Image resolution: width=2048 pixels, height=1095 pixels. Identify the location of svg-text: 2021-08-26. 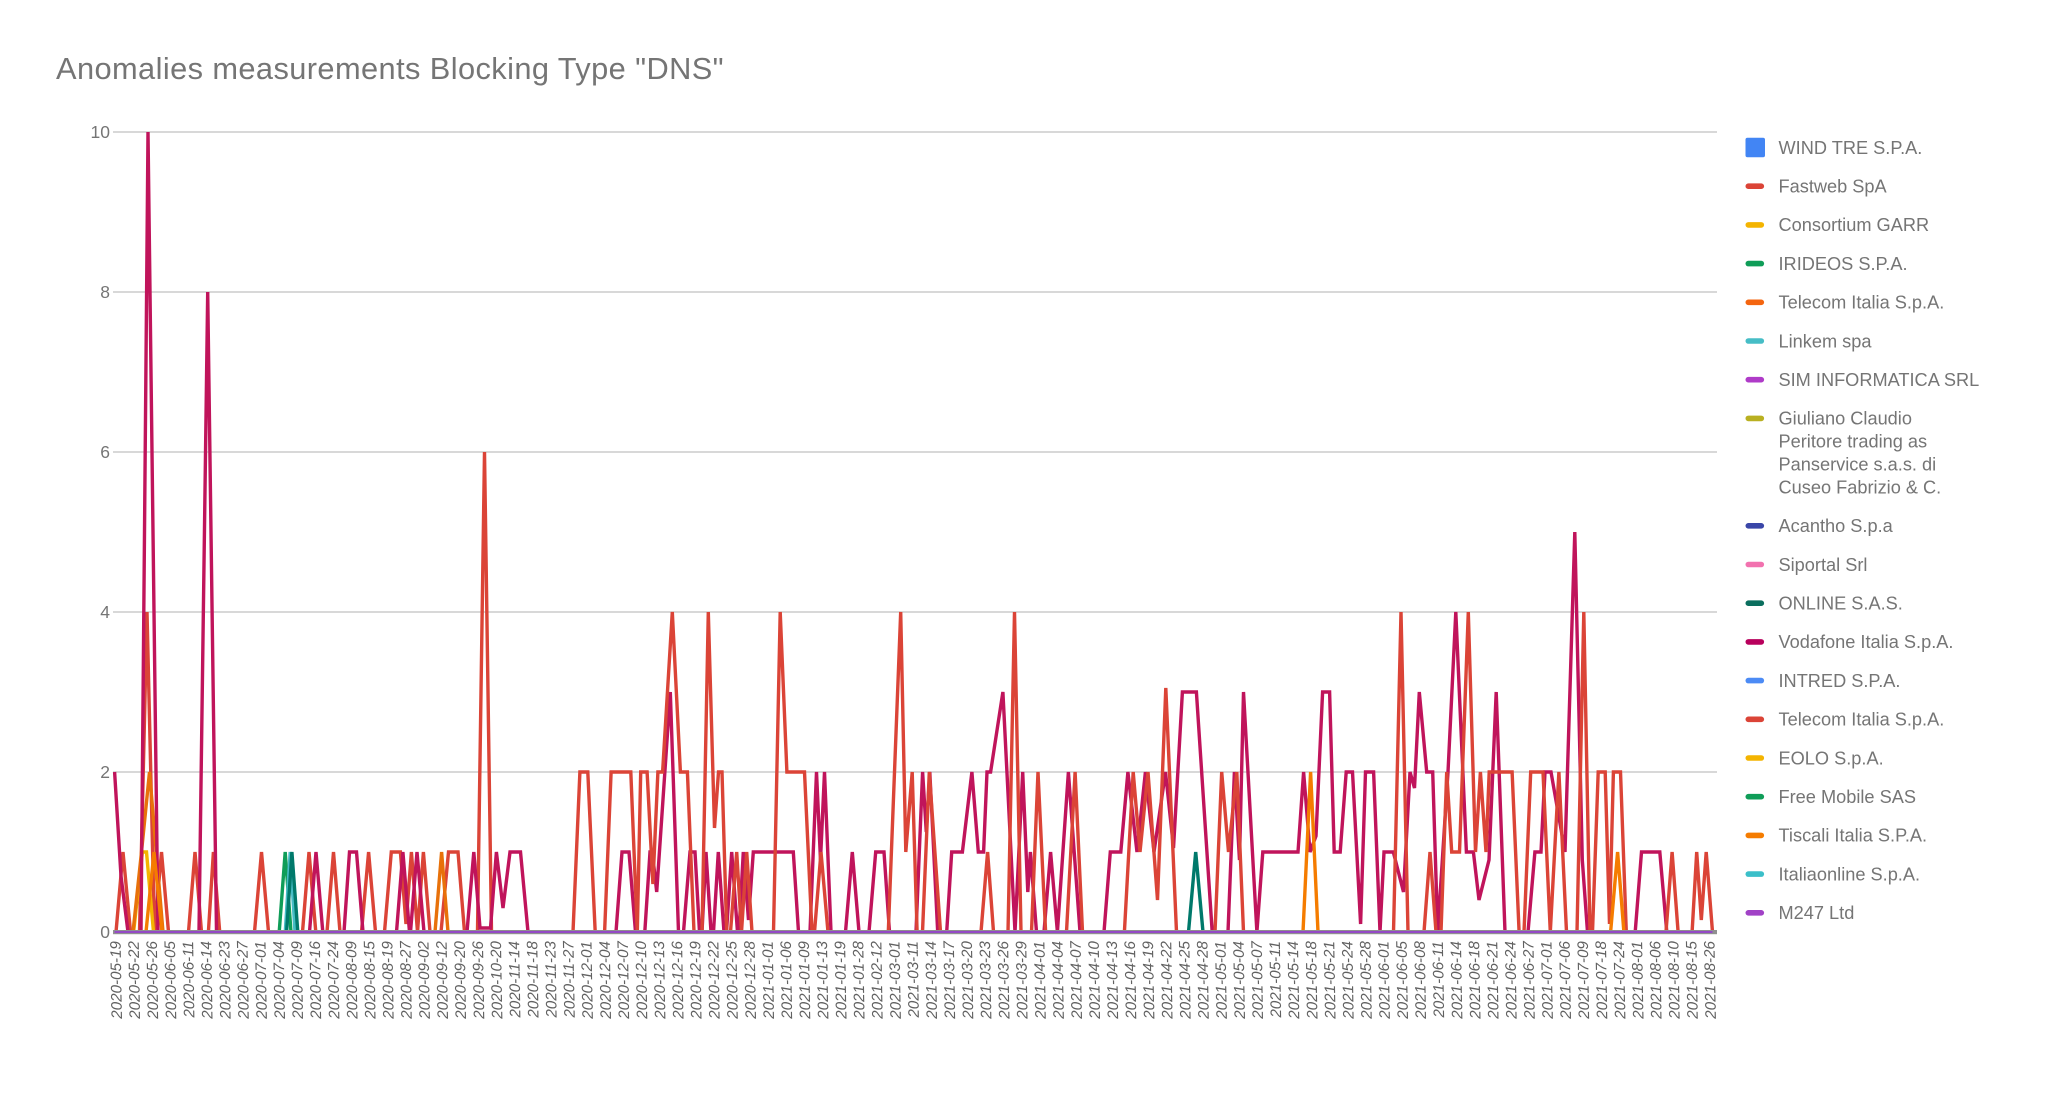
(1710, 980).